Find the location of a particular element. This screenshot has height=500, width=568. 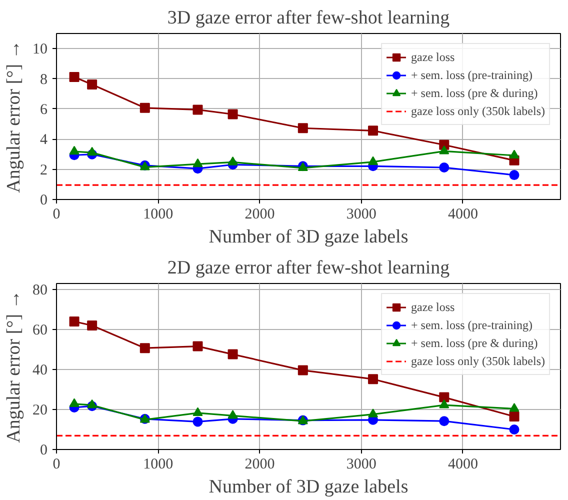

chart-title: 2D gaze error after few-shot learning is located at coordinates (308, 268).